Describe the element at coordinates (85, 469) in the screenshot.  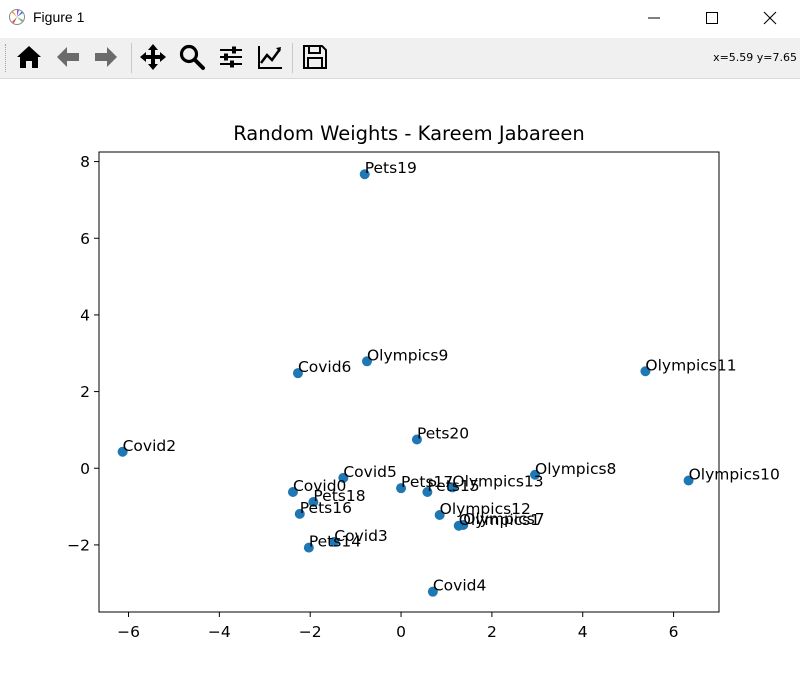
I see `y-tick-label: 0` at that location.